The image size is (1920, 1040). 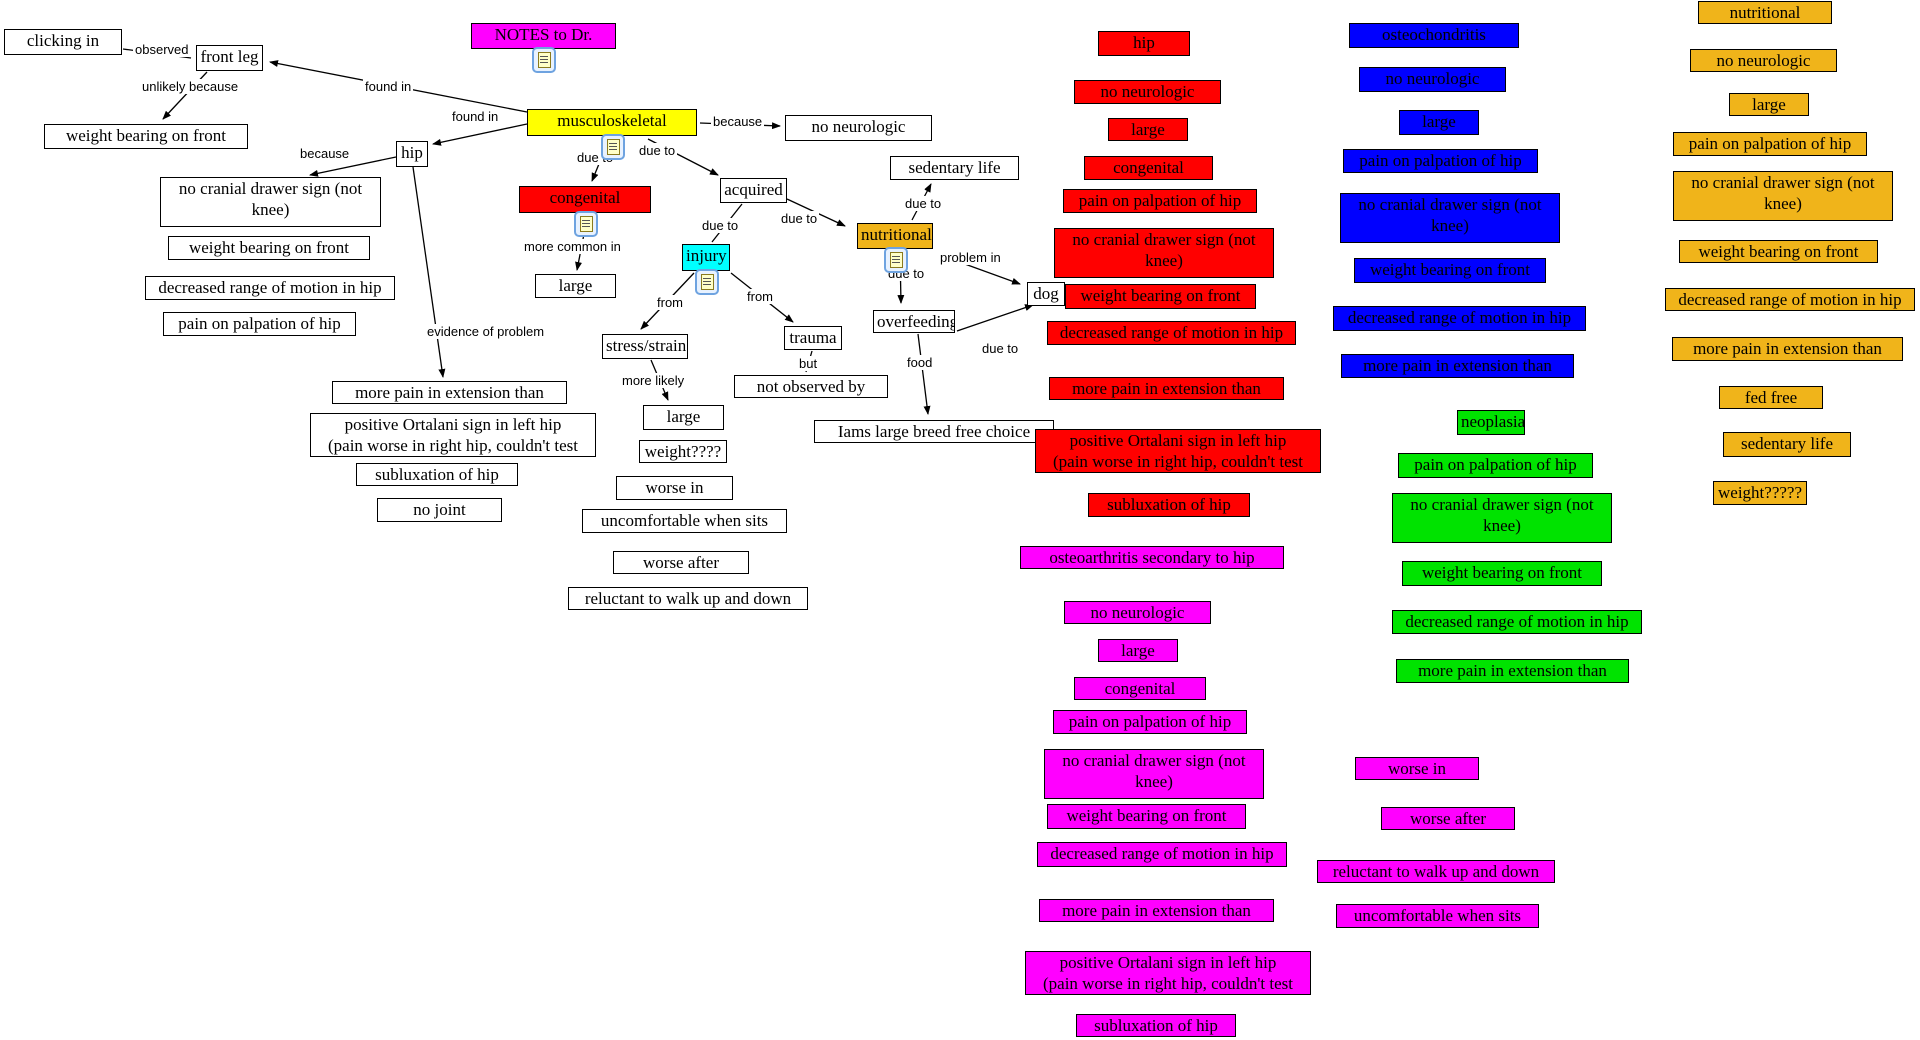 I want to click on node-decreased-range-blue: decreased range of motion in hip joint, so click(x=1459, y=318).